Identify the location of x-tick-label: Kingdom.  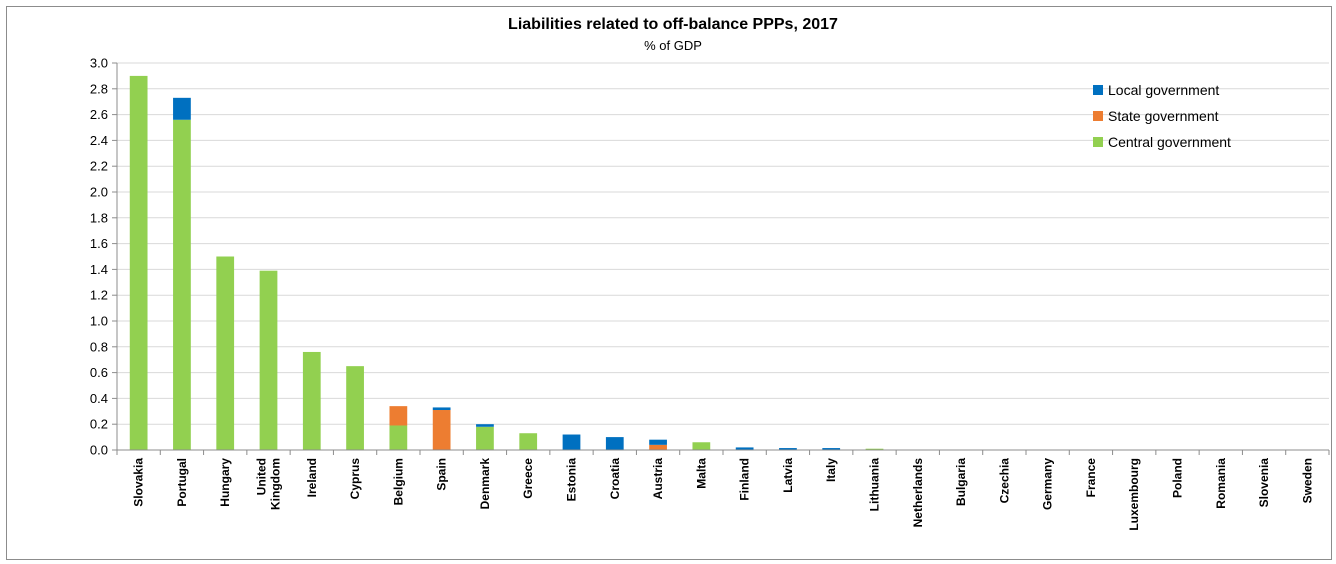
(276, 484).